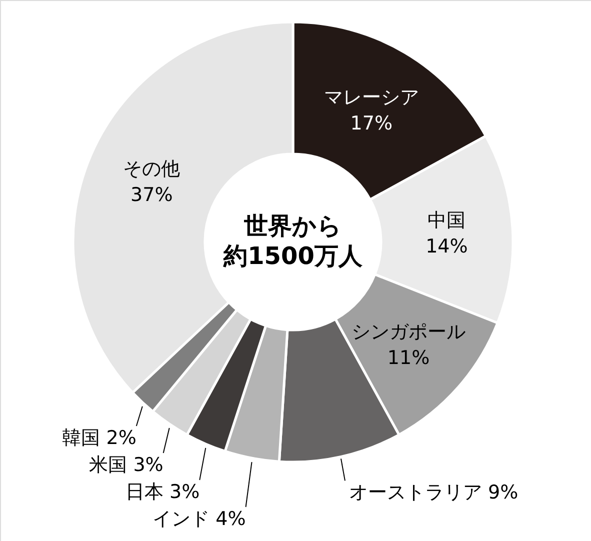 The width and height of the screenshot is (591, 541). Describe the element at coordinates (162, 492) in the screenshot. I see `slice-label: 日本 3%` at that location.